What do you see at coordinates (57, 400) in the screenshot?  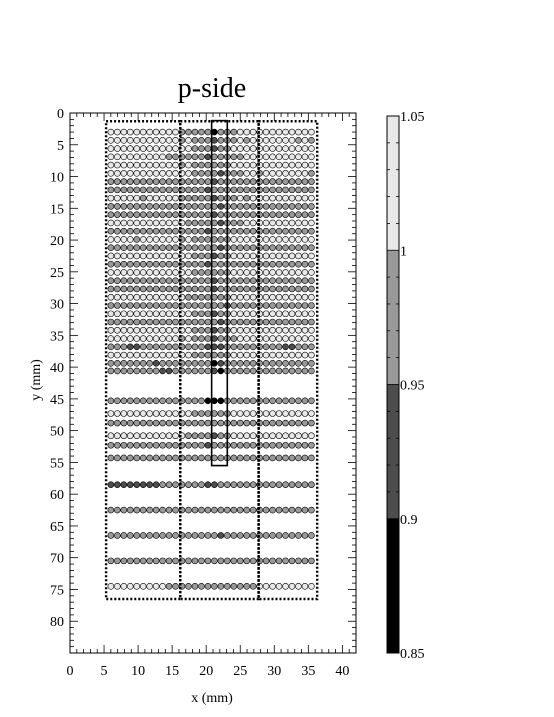 I see `y-tick-label: 45` at bounding box center [57, 400].